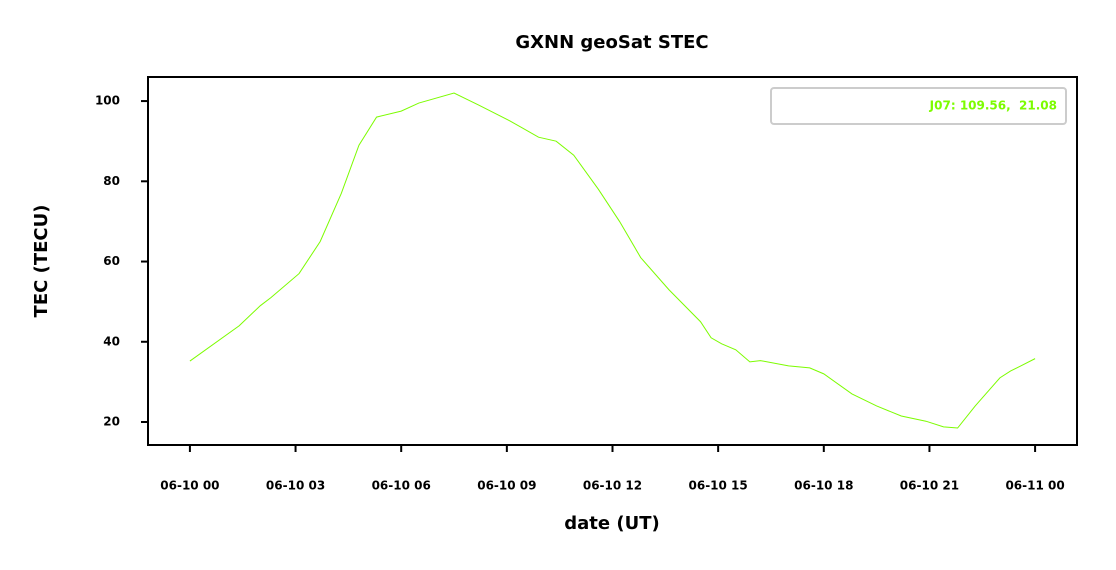  What do you see at coordinates (295, 486) in the screenshot?
I see `x-tick-label: 06-10 03` at bounding box center [295, 486].